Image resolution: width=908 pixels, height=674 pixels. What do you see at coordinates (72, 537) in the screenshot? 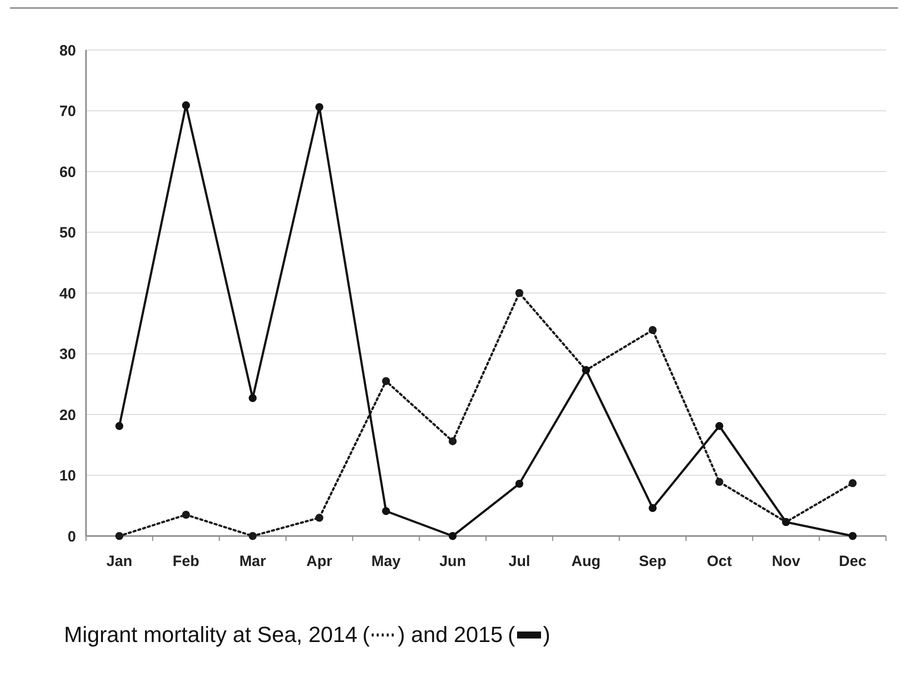
I see `y-tick-label: 0` at bounding box center [72, 537].